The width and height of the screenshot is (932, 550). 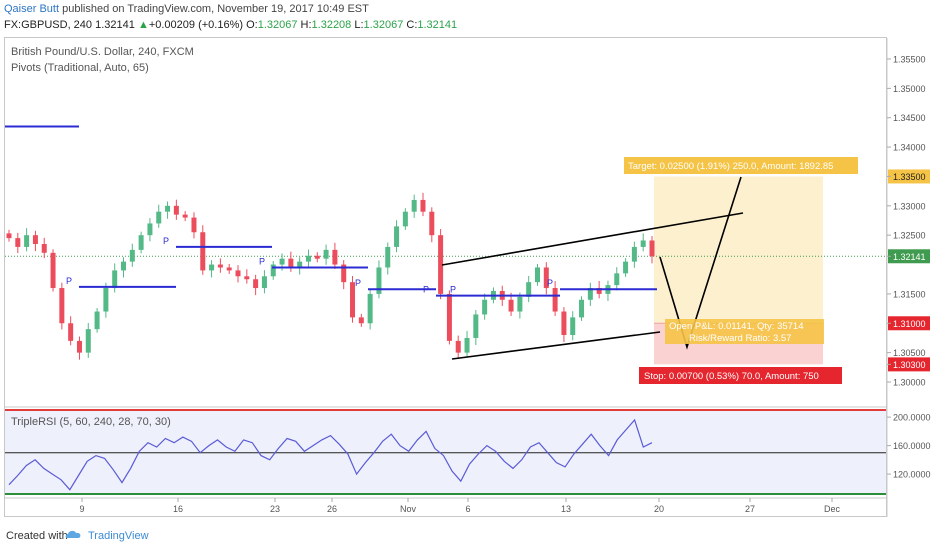 I want to click on up-arrow-icon: ▲, so click(x=143, y=25).